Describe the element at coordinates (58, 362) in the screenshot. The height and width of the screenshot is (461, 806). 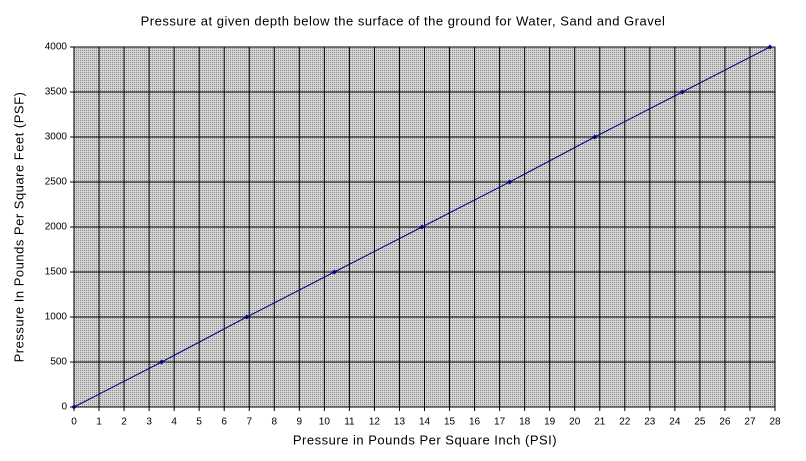
I see `y-tick-label: 500` at that location.